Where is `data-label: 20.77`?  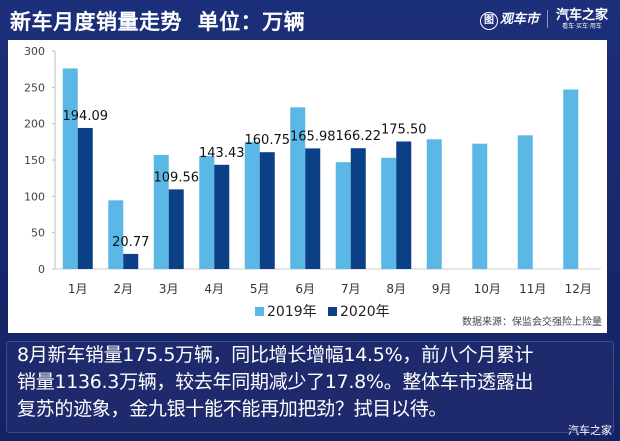 data-label: 20.77 is located at coordinates (130, 242).